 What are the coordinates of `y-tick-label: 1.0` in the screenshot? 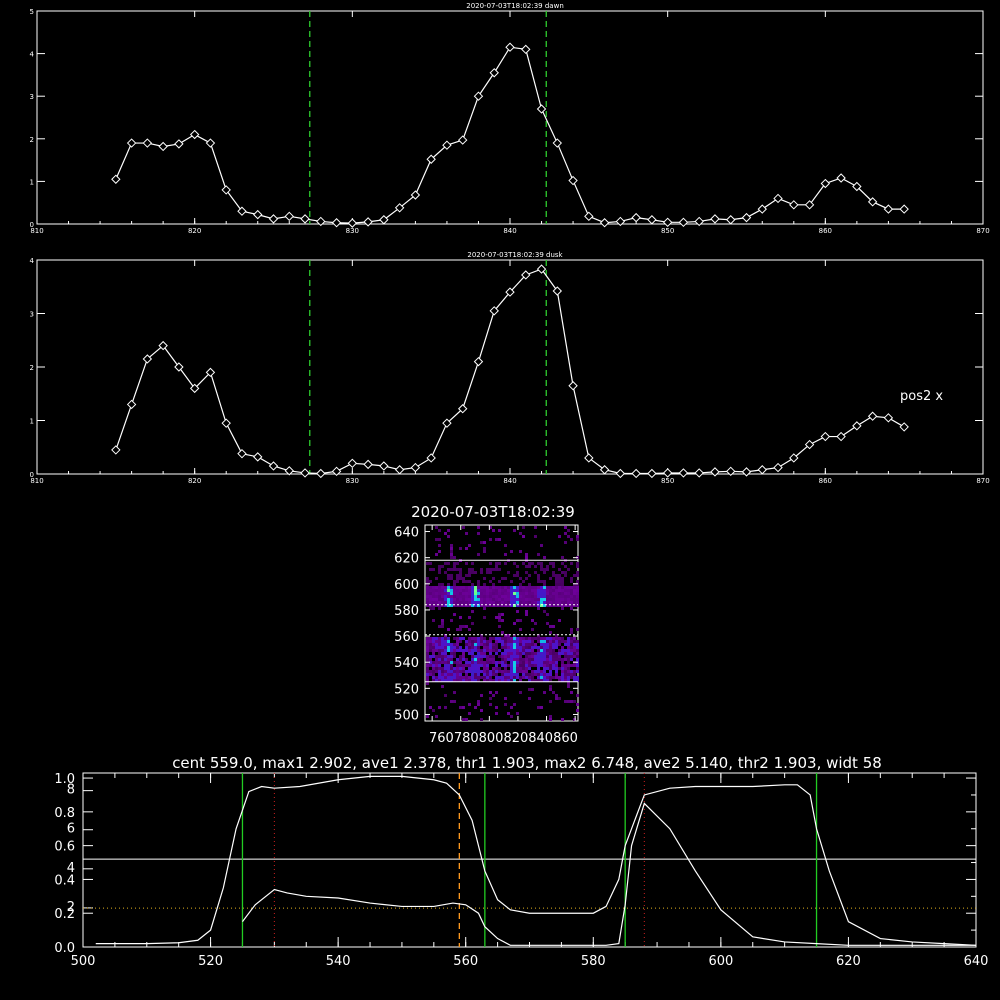 It's located at (64, 779).